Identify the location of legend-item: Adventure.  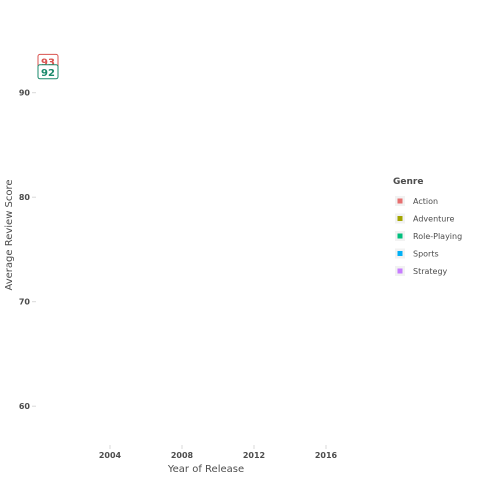
(424, 218).